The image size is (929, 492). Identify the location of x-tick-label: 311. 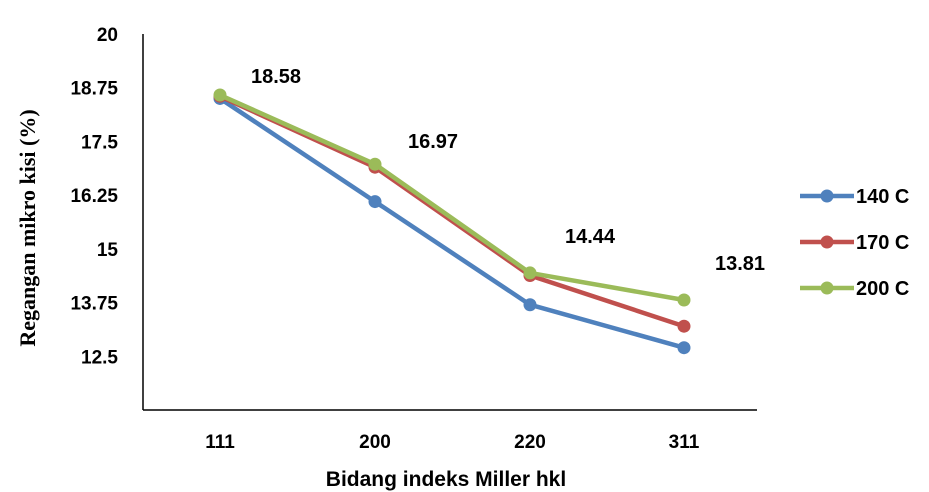
(684, 442).